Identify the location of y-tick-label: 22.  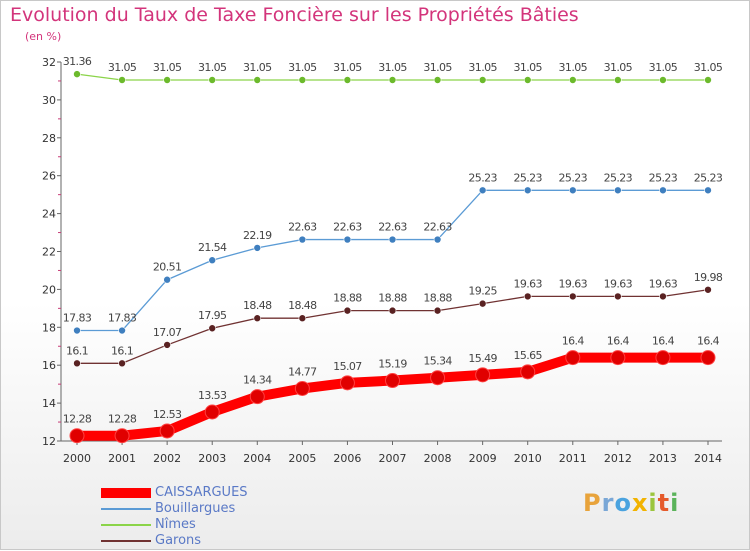
(49, 252).